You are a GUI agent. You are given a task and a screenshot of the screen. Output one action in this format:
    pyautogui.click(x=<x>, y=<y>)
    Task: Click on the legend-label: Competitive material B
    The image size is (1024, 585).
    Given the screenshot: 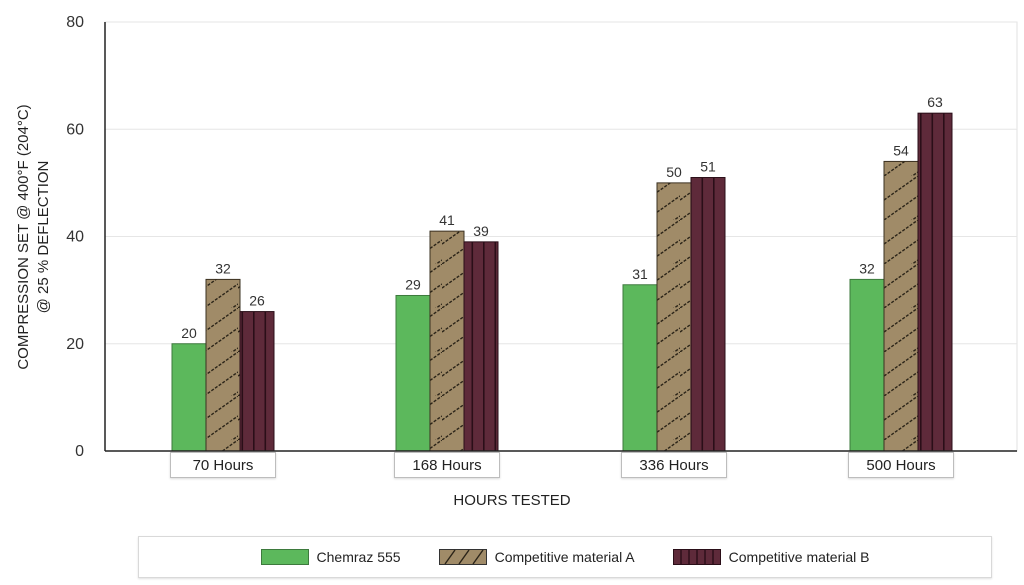 What is the action you would take?
    pyautogui.click(x=799, y=557)
    